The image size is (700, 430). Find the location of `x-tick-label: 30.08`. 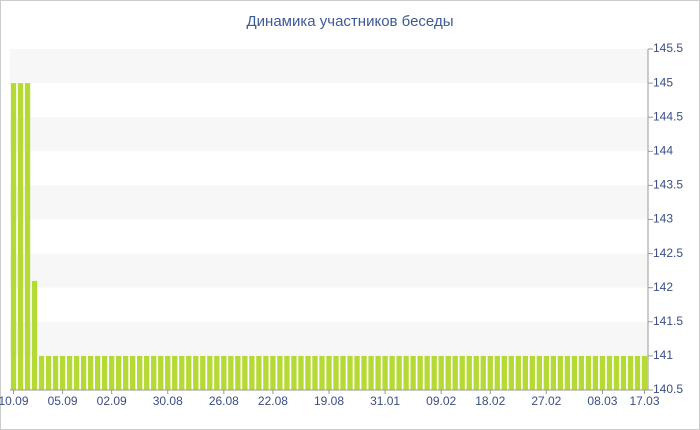

x-tick-label: 30.08 is located at coordinates (168, 401).